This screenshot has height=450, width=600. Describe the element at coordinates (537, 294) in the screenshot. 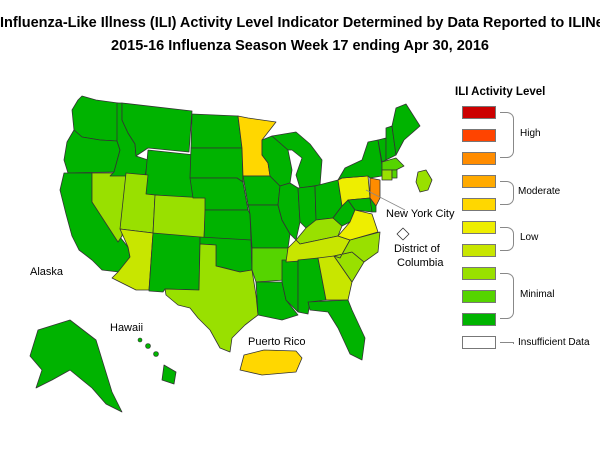

I see `legend-label-minimal: Minimal` at that location.